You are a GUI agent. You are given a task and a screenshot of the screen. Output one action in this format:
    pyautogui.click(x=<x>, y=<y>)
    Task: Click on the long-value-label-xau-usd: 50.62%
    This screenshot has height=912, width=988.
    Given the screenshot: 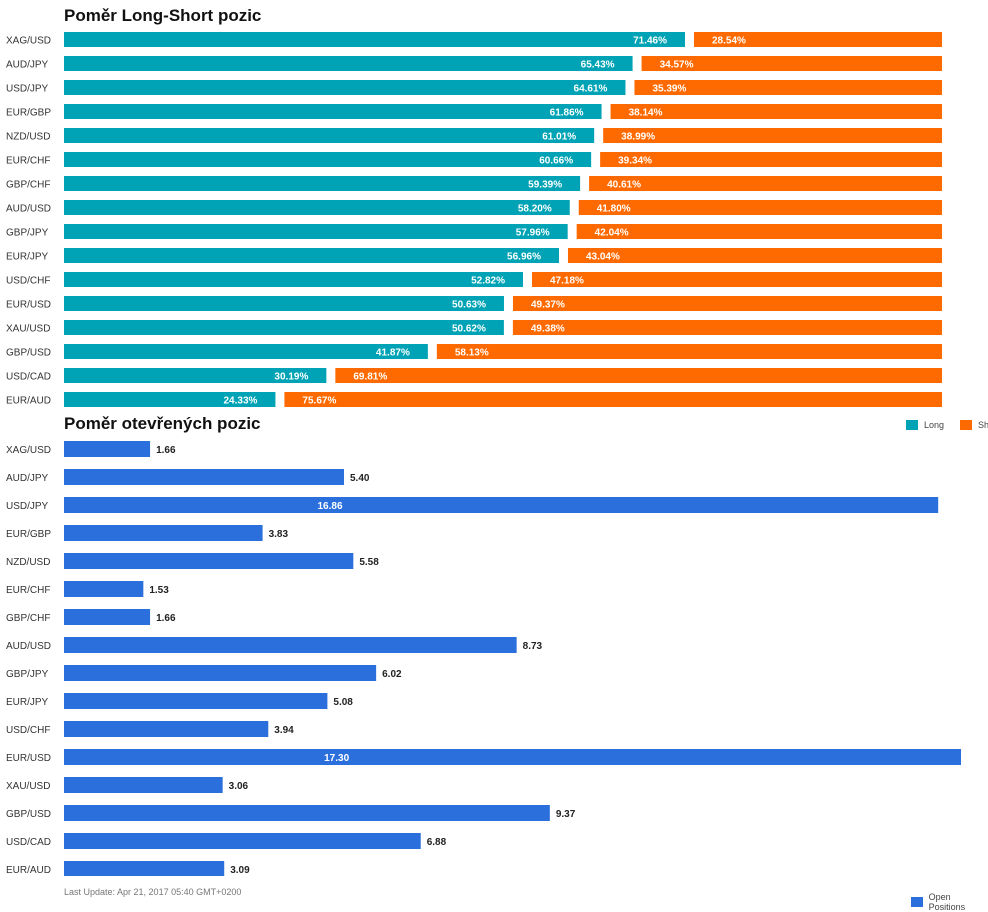 What is the action you would take?
    pyautogui.click(x=469, y=329)
    